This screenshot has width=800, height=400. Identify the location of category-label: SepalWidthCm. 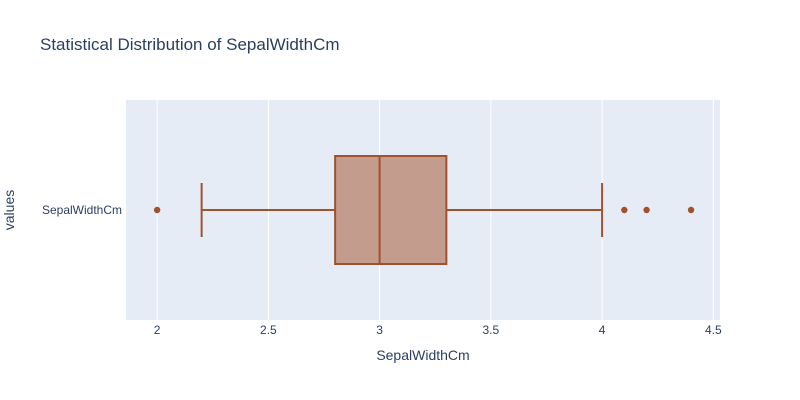
(82, 210).